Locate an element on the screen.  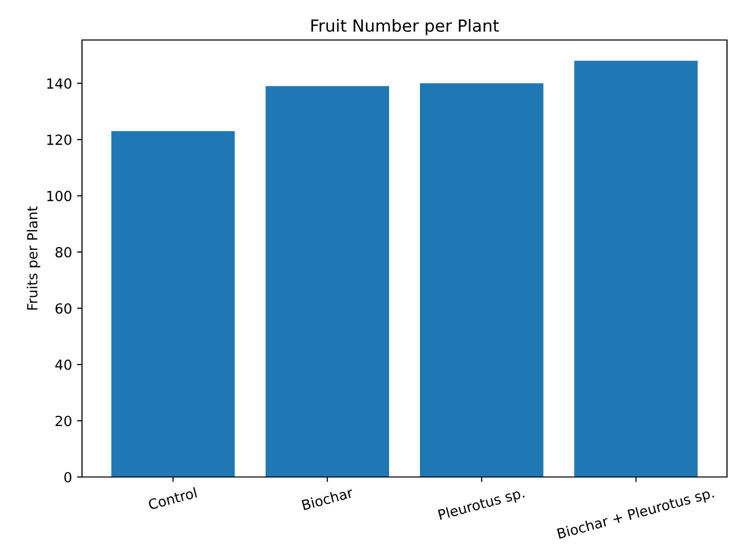
y-tick-label: 120 is located at coordinates (59, 140).